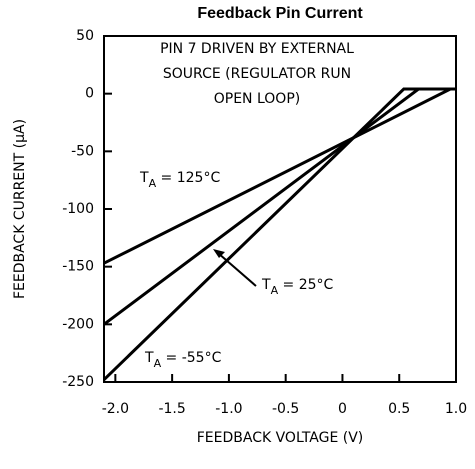  What do you see at coordinates (89, 94) in the screenshot?
I see `y-tick-label: 0` at bounding box center [89, 94].